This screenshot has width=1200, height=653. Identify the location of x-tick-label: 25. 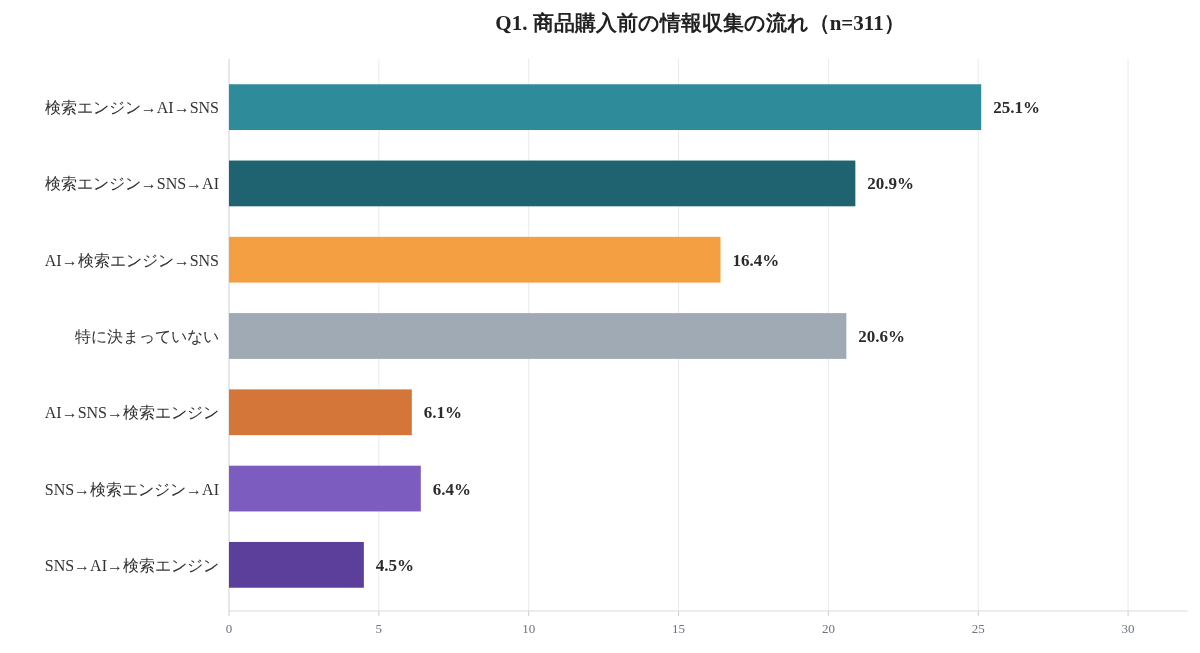
(978, 628).